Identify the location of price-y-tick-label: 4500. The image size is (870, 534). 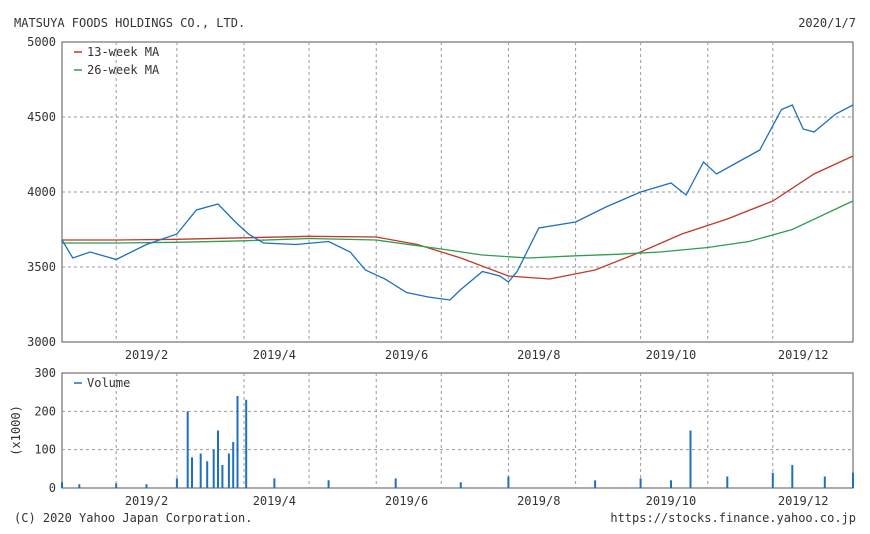
(41, 117).